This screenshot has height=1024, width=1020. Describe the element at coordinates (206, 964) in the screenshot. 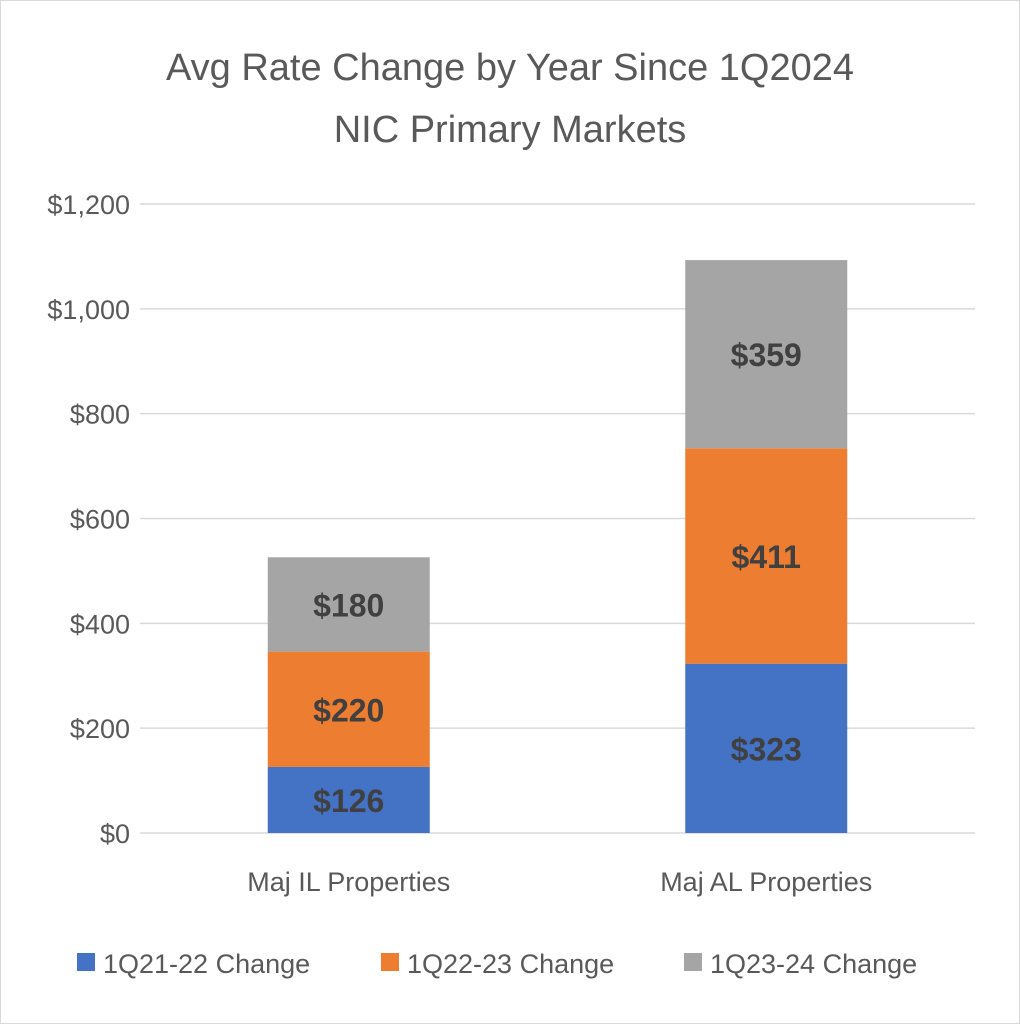

I see `legend-label: 1Q21-22 Change` at that location.